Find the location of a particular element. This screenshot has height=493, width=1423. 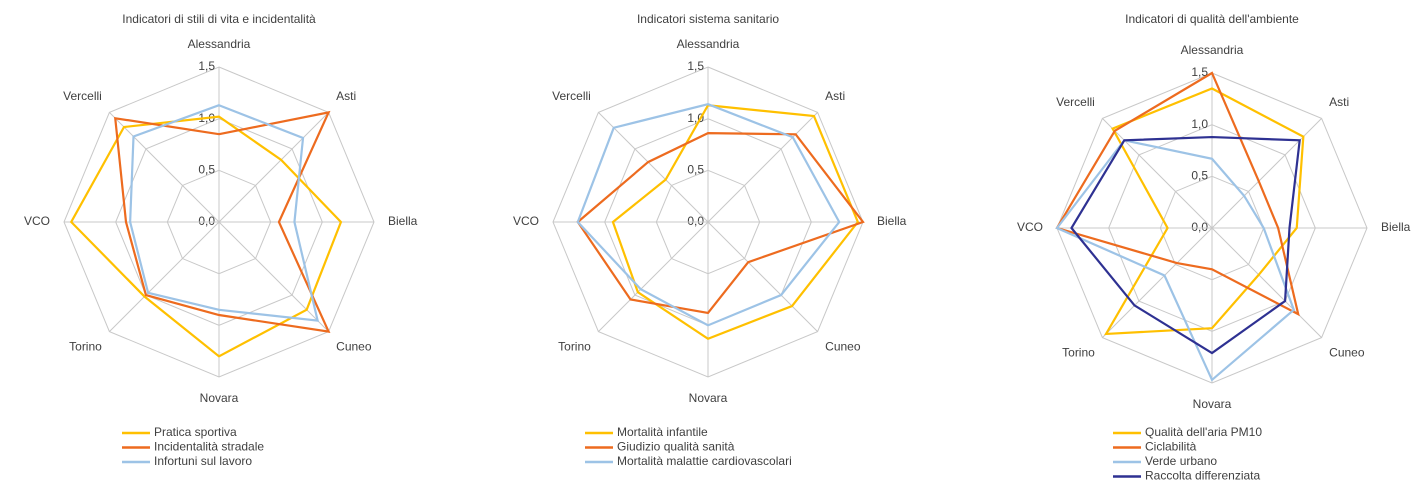

legend-label: Pratica sportiva is located at coordinates (195, 432).